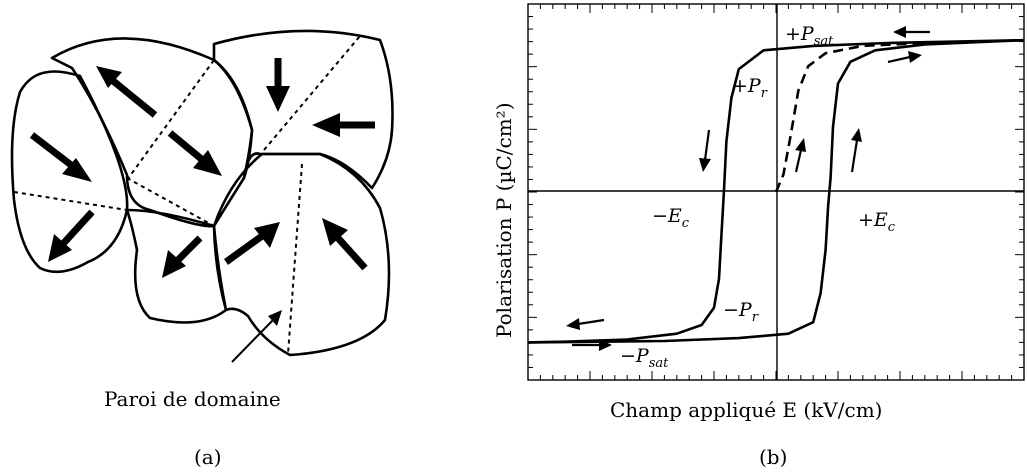  Describe the element at coordinates (192, 399) in the screenshot. I see `domain-wall-label: Paroi de domaine` at that location.